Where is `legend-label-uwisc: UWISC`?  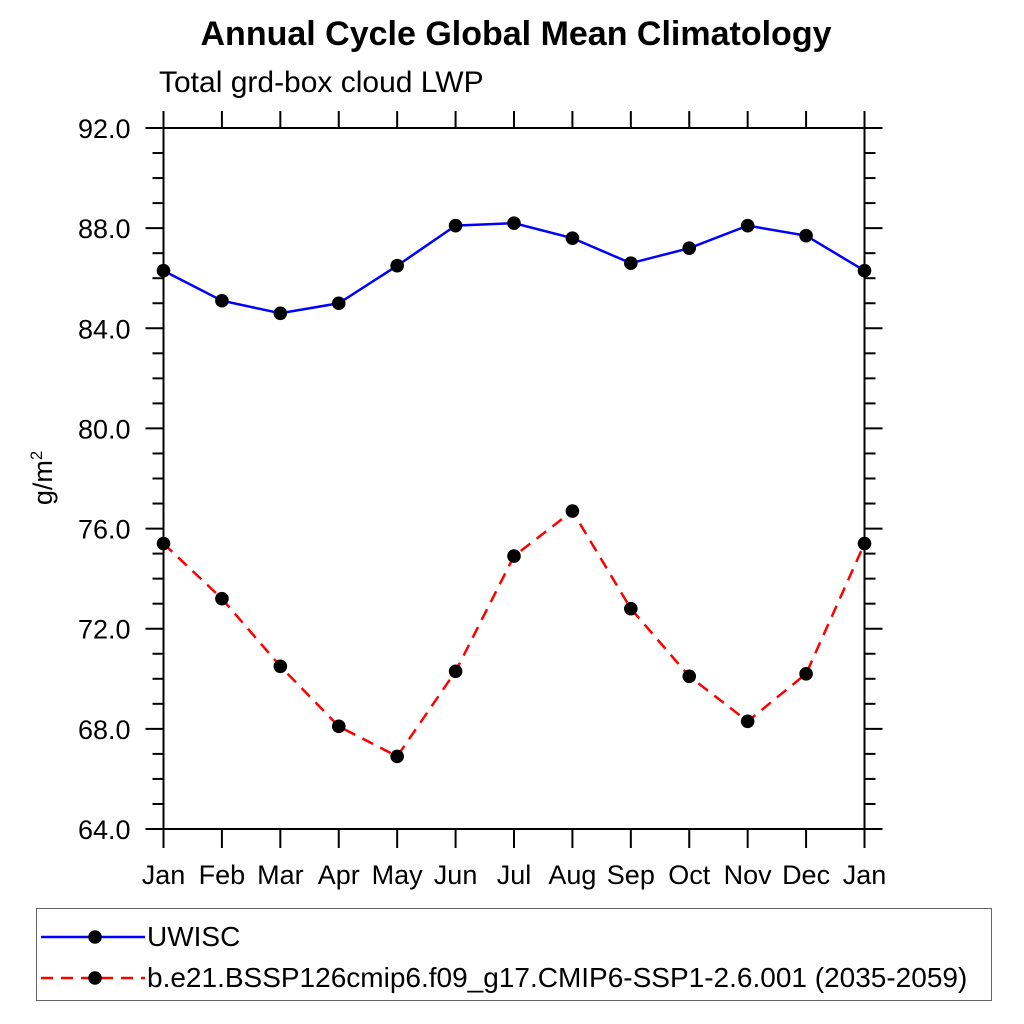 legend-label-uwisc: UWISC is located at coordinates (194, 936).